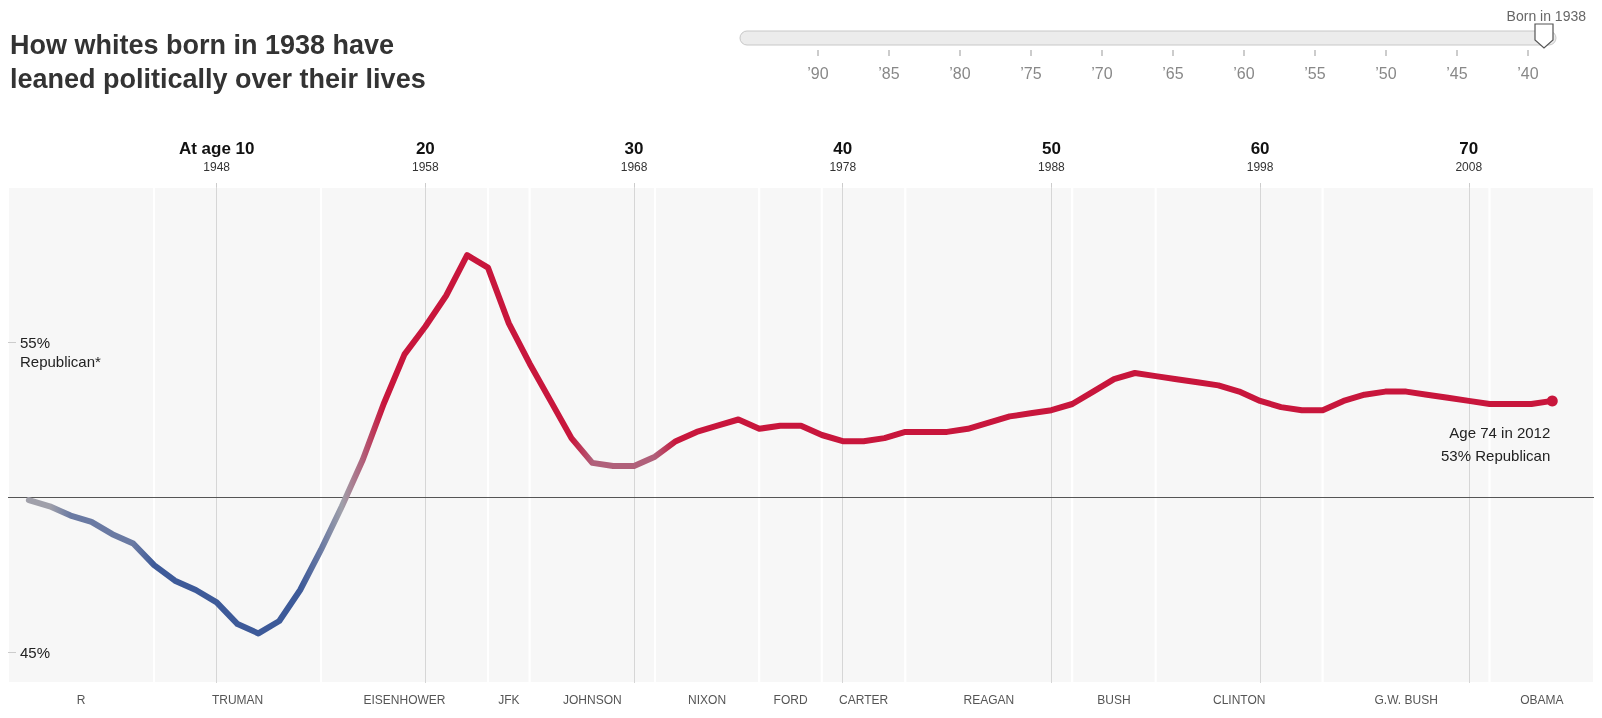  What do you see at coordinates (1260, 167) in the screenshot?
I see `x-tick-label: 1998` at bounding box center [1260, 167].